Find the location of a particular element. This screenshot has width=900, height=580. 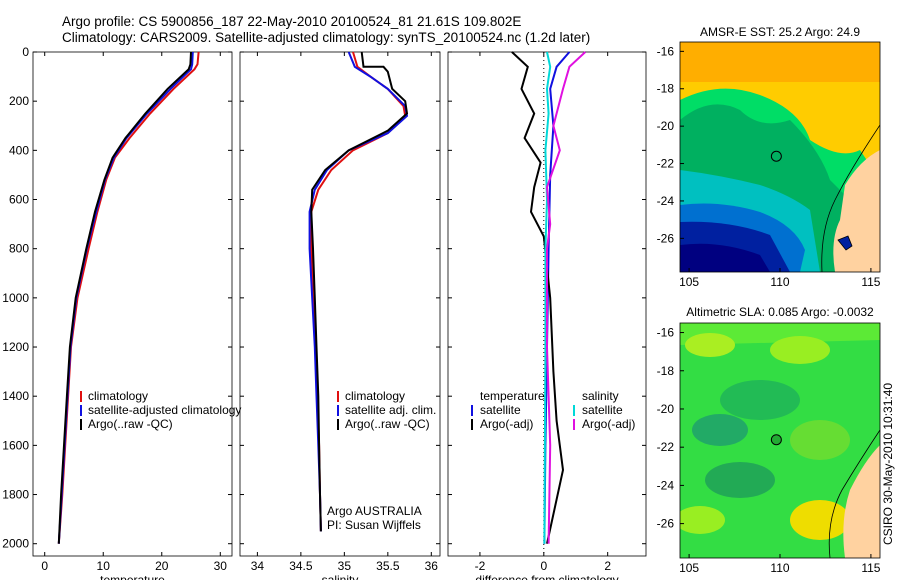

map-axes-2: 105 110 115 -16 -18 -20 -22 -24 -26 is located at coordinates (769, 450).